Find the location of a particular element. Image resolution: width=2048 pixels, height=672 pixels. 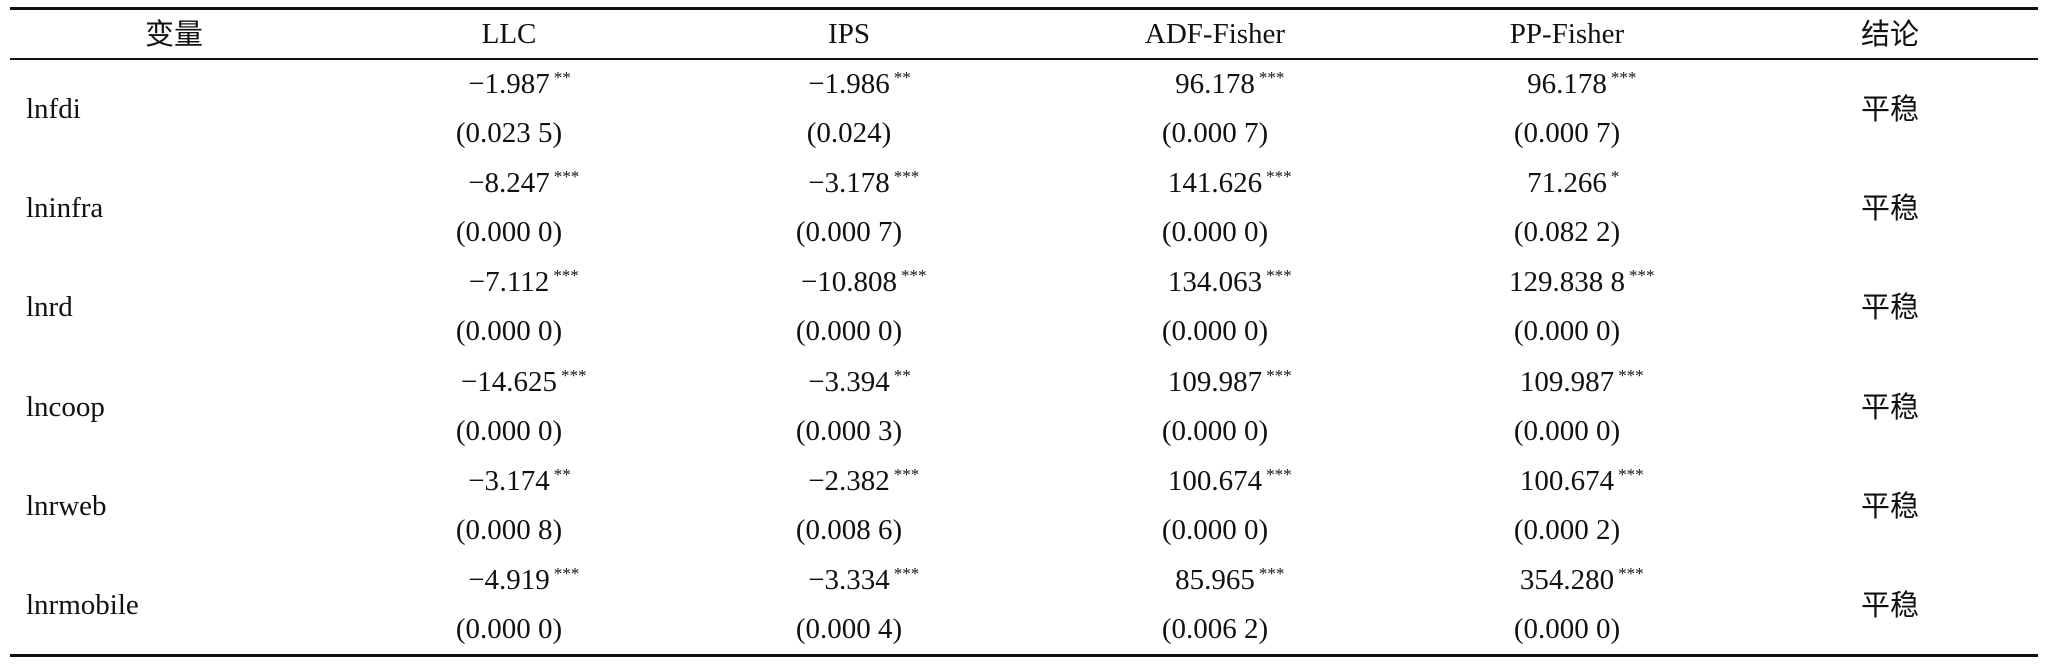

p-value: (0.000 8) is located at coordinates (509, 529).